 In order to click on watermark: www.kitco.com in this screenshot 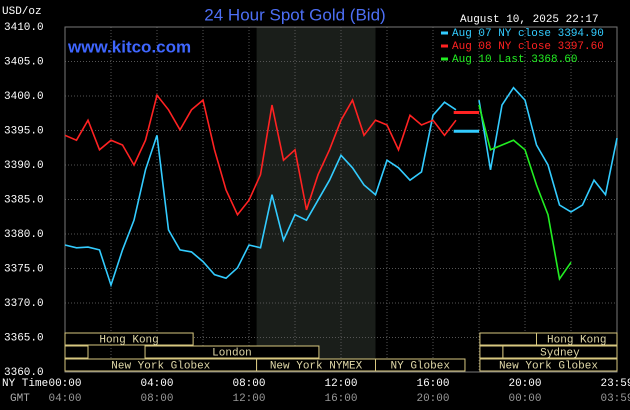, I will do `click(129, 46)`.